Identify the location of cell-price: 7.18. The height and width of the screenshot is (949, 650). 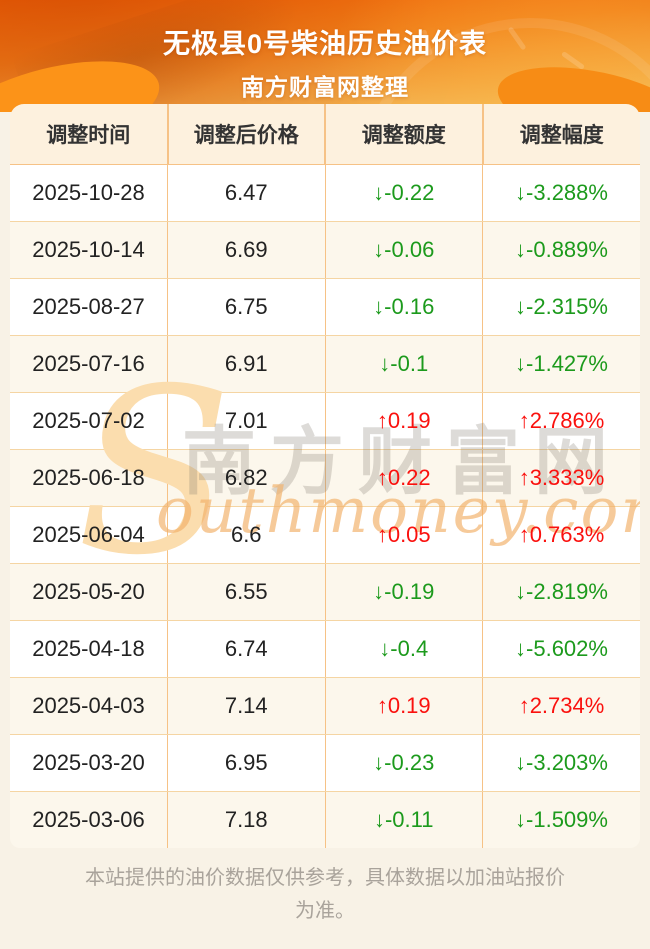
(246, 819).